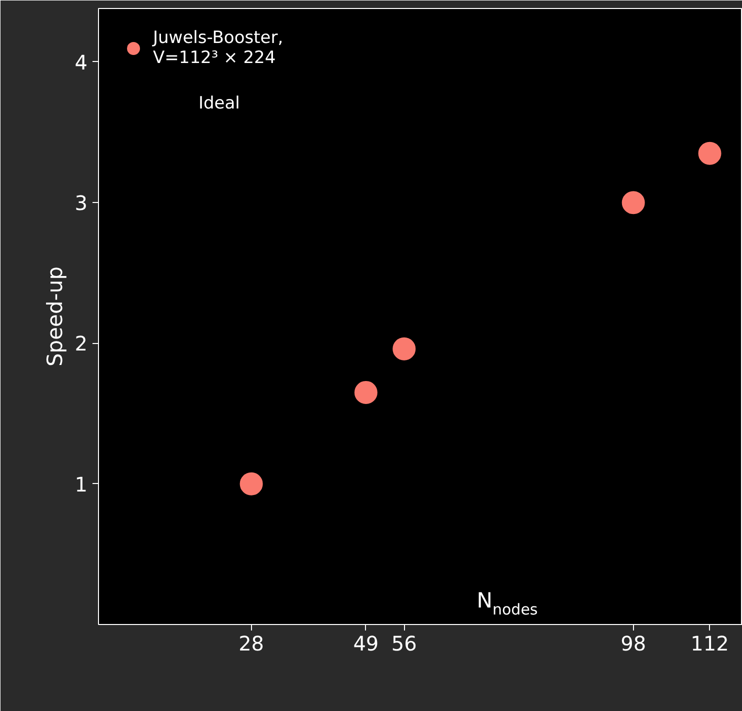 The height and width of the screenshot is (711, 742). What do you see at coordinates (218, 48) in the screenshot?
I see `legend-label: Juwels-Booster, V=112³ × 224` at bounding box center [218, 48].